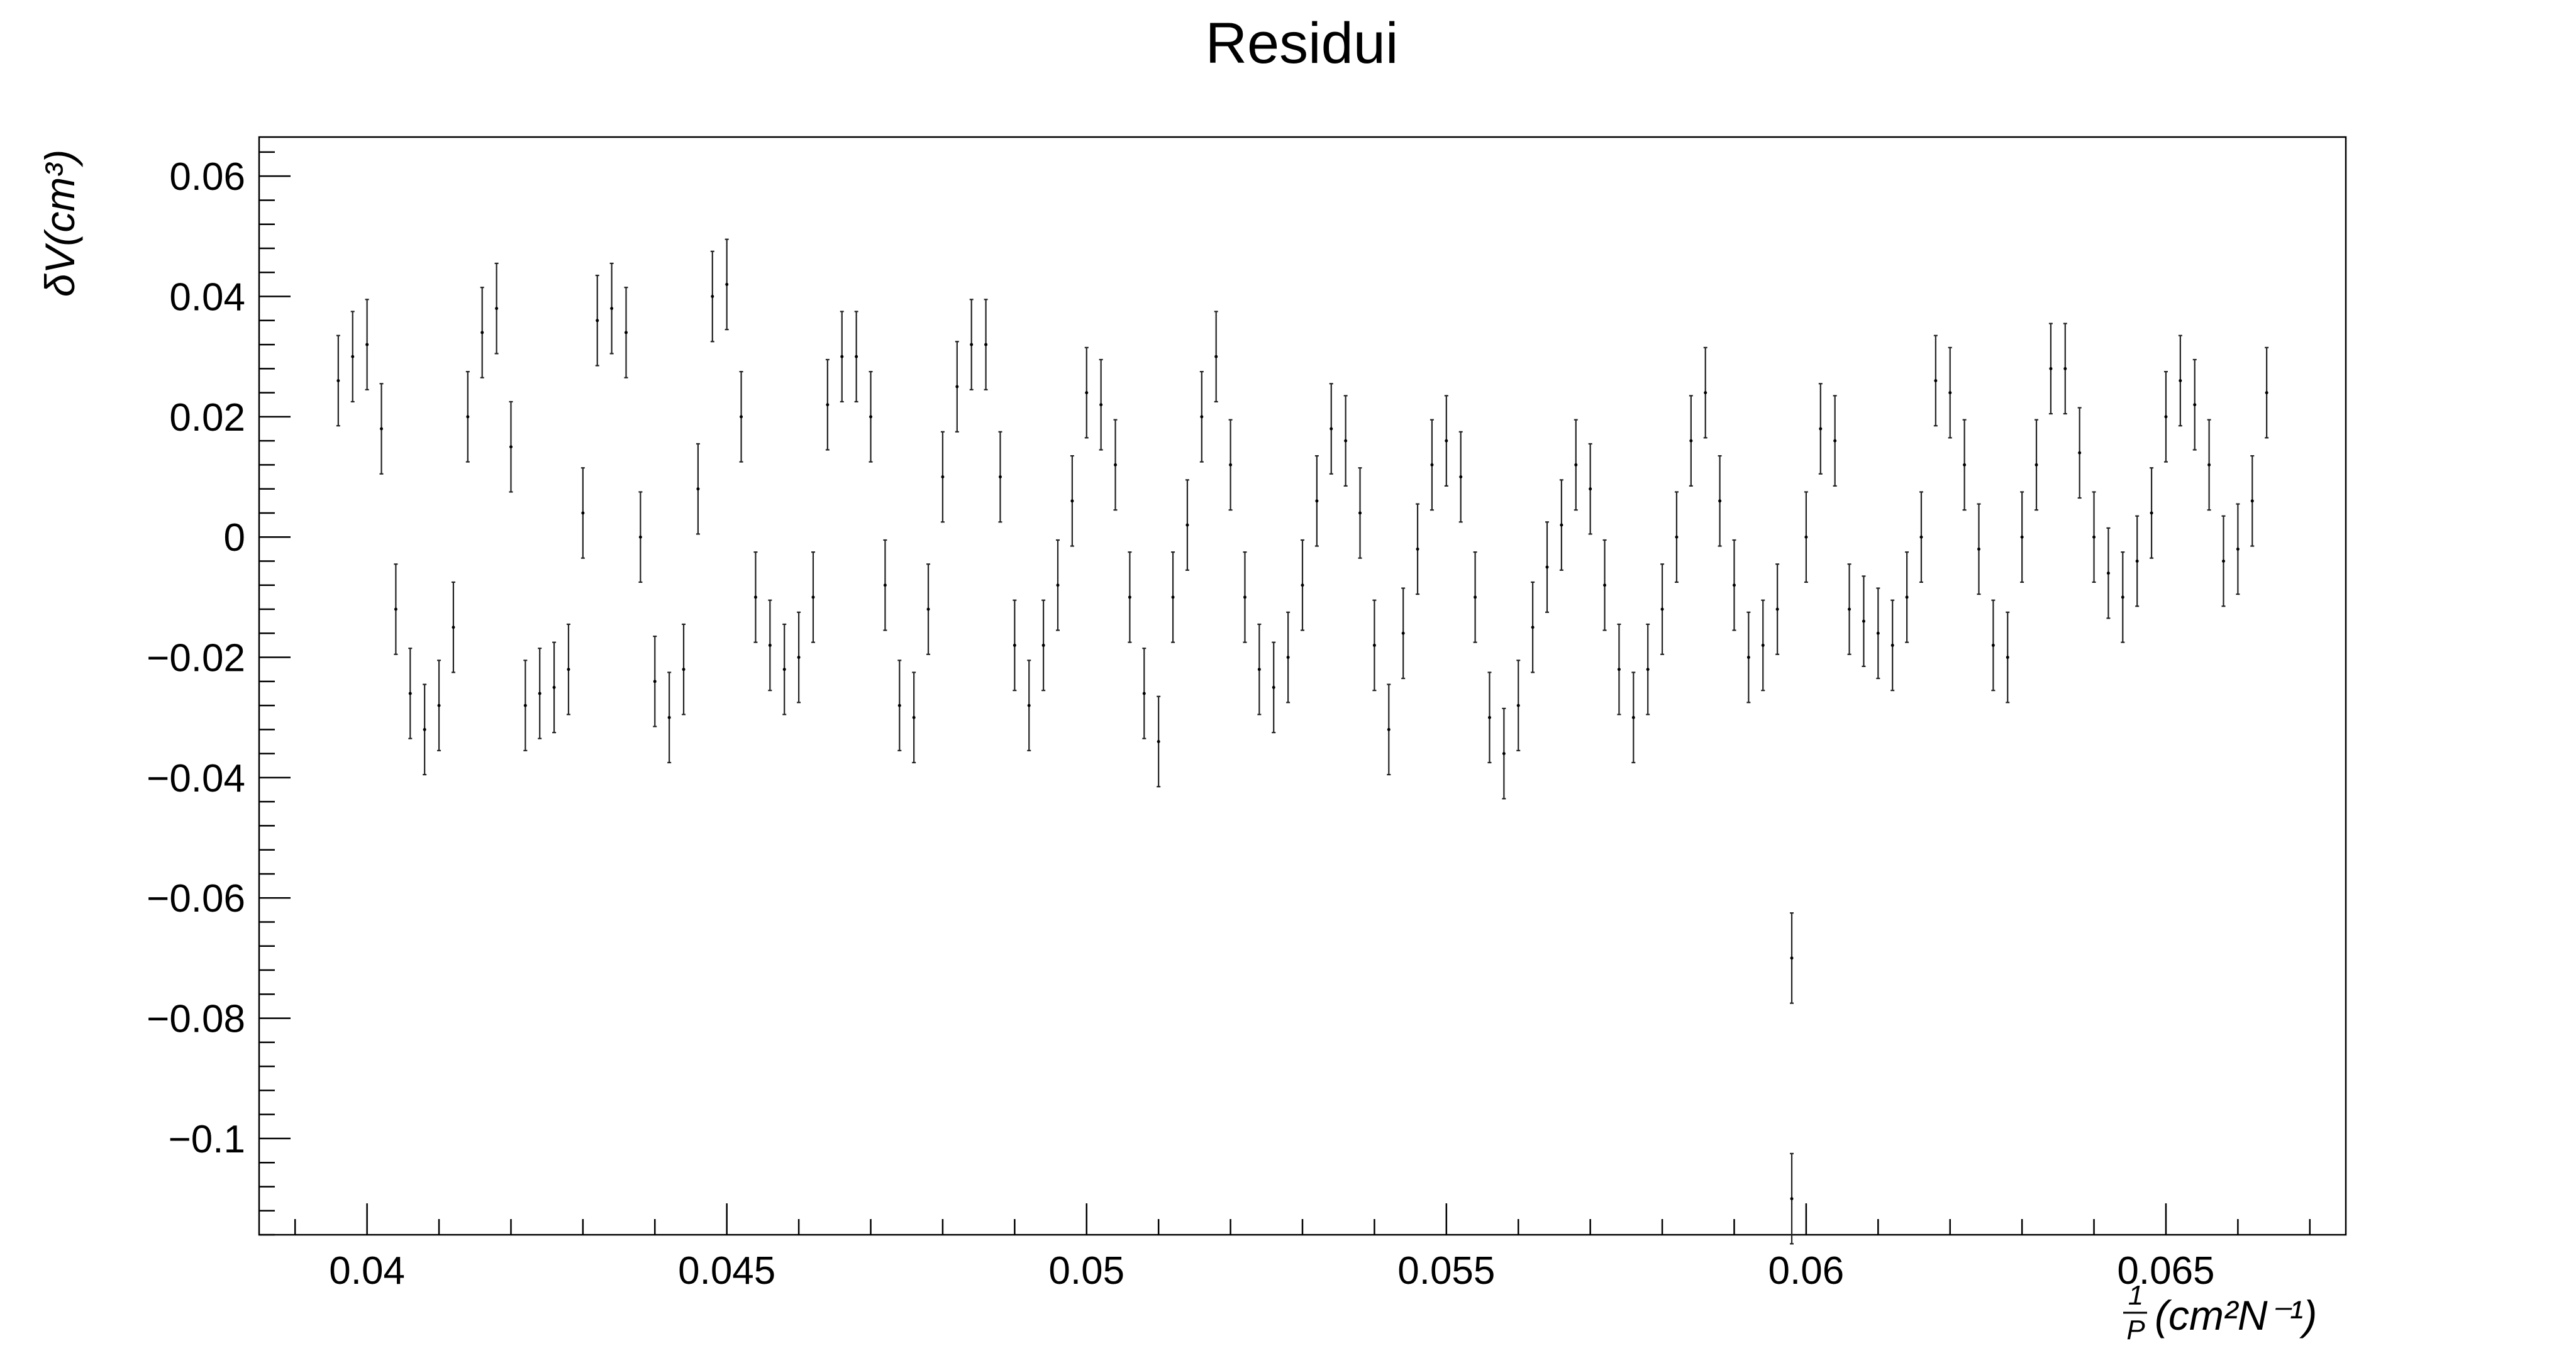 This screenshot has height=1358, width=2576. Describe the element at coordinates (196, 898) in the screenshot. I see `y-tick-label: −0.06` at that location.